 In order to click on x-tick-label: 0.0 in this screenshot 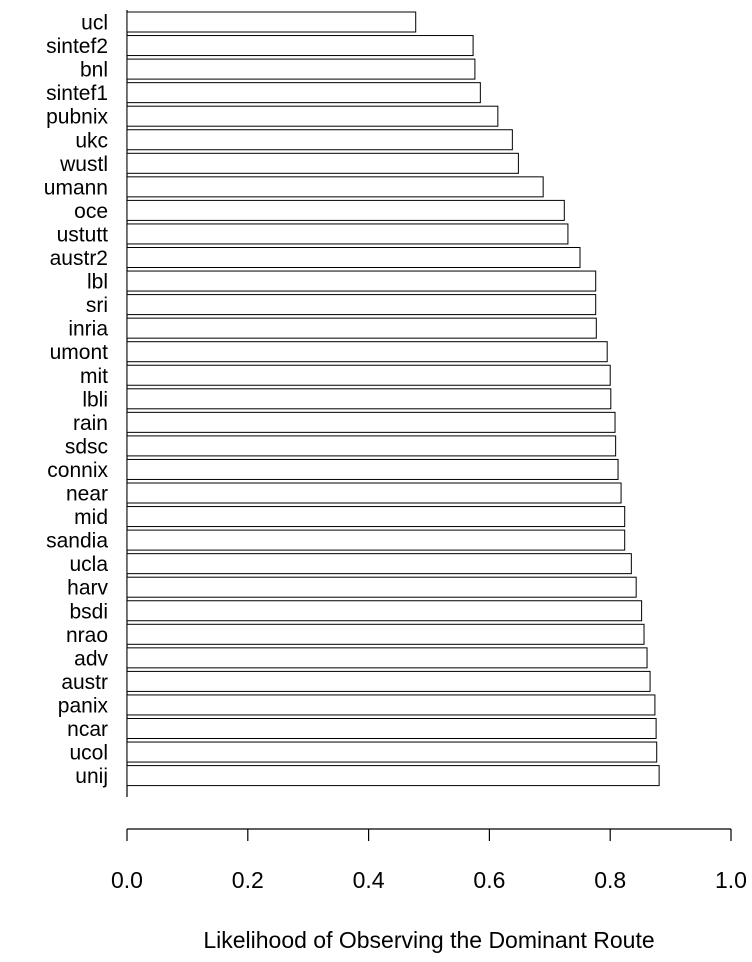, I will do `click(127, 880)`.